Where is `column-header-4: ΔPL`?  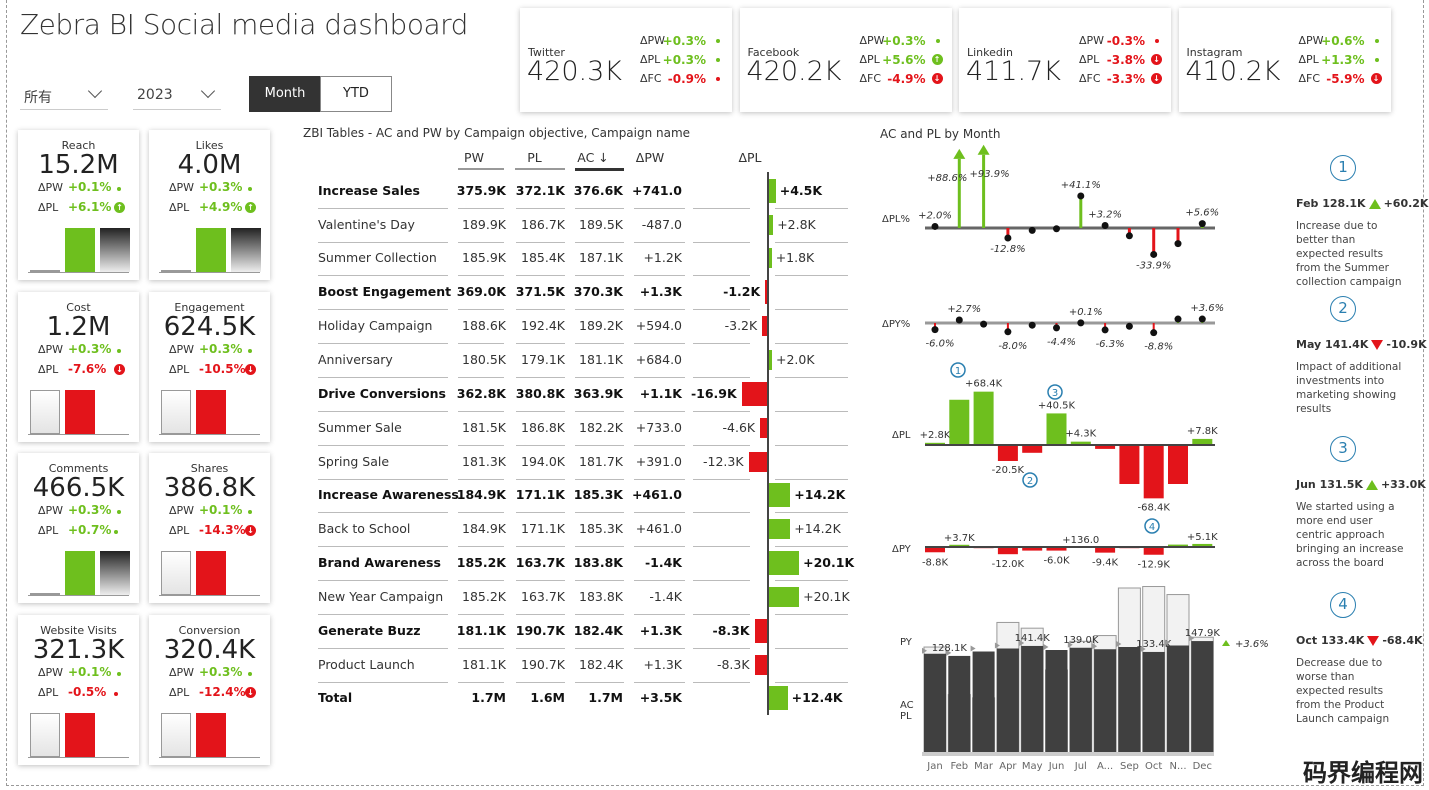
column-header-4: ΔPL is located at coordinates (750, 157).